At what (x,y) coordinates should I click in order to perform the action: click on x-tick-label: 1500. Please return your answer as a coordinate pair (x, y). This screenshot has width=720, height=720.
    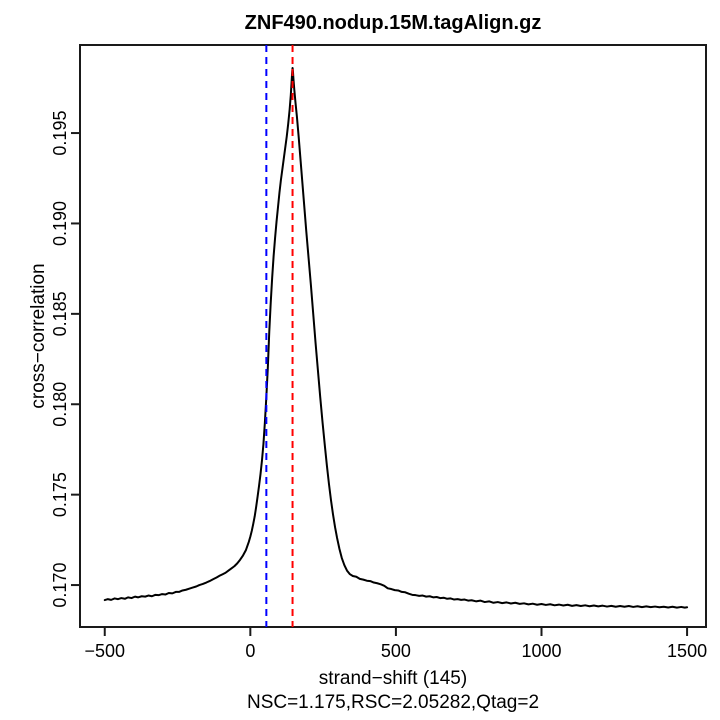
    Looking at the image, I should click on (687, 651).